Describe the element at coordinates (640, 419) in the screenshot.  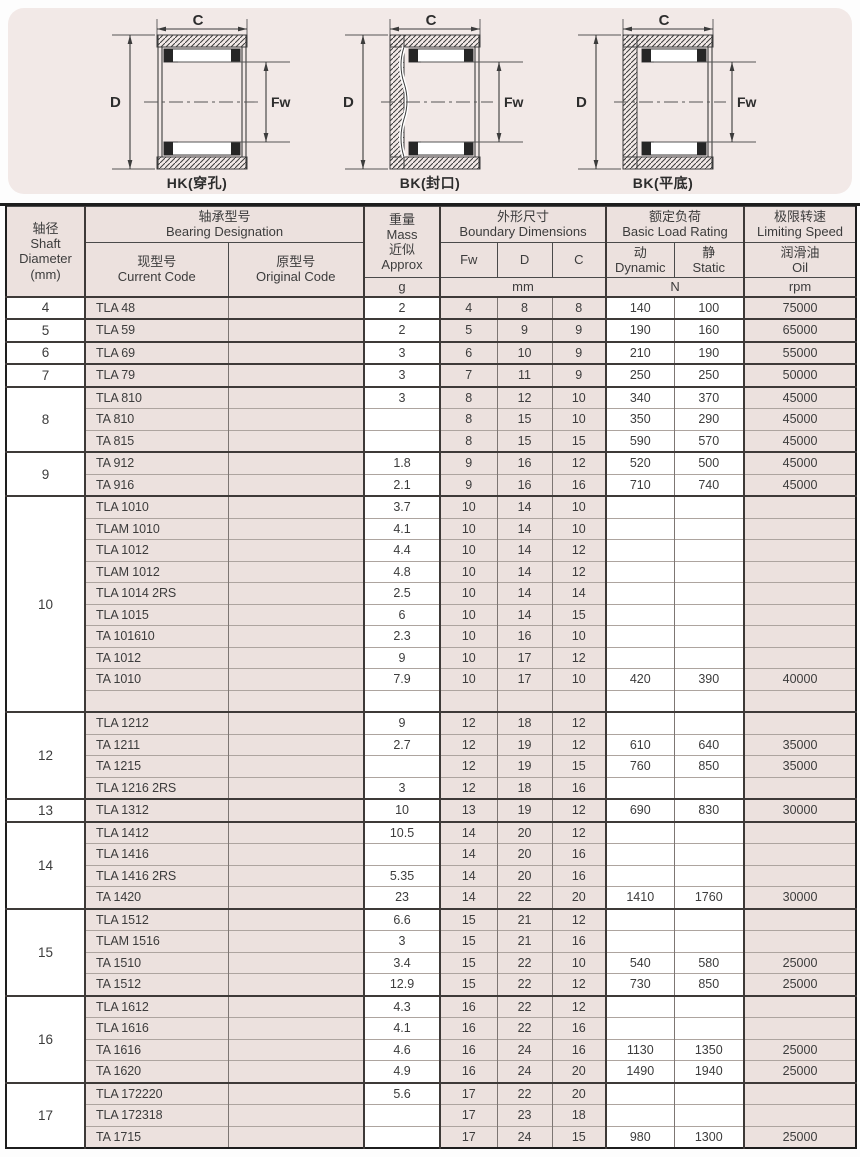
I see `cell-dynamic: 350` at that location.